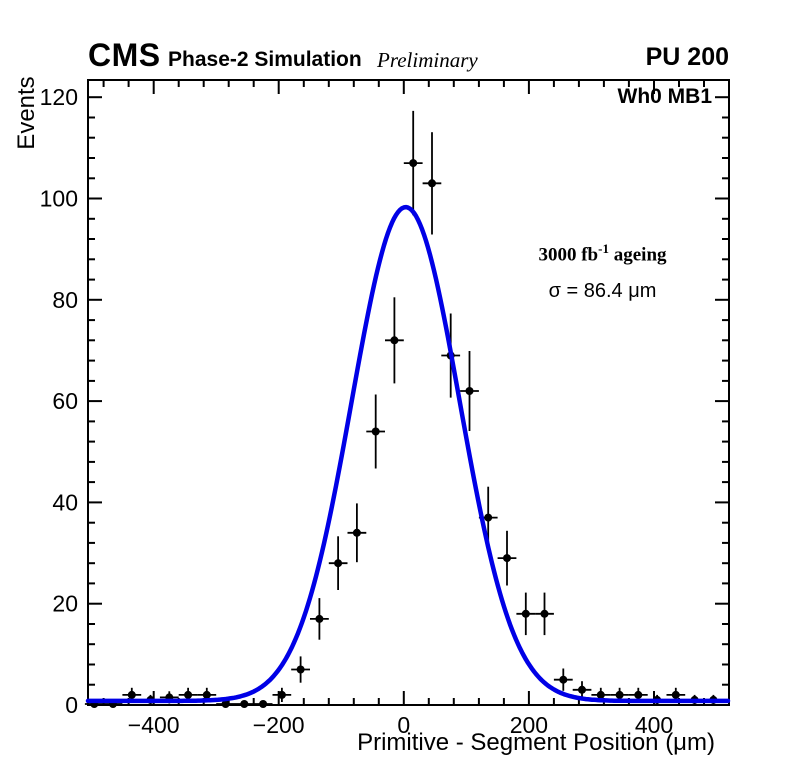 The image size is (796, 772). What do you see at coordinates (654, 725) in the screenshot?
I see `x-tick-label: 400` at bounding box center [654, 725].